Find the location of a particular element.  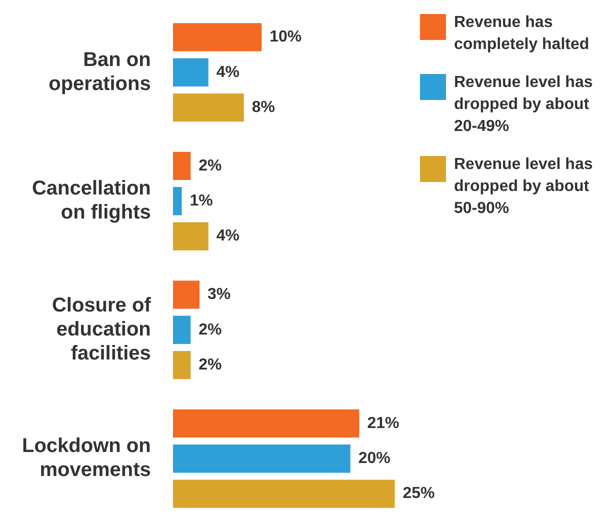

y-tick-label: Closure of education facilities is located at coordinates (102, 329).